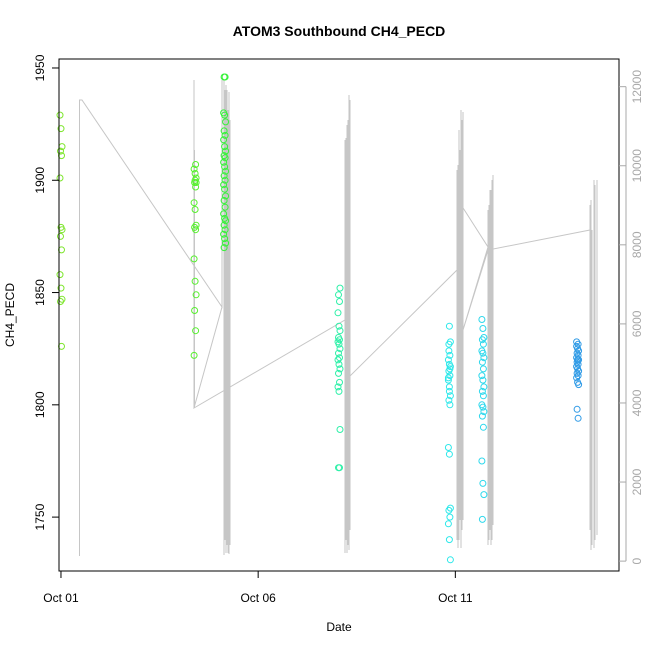 This screenshot has height=650, width=650. What do you see at coordinates (637, 87) in the screenshot?
I see `secondary-y-tick-label: 12000` at bounding box center [637, 87].